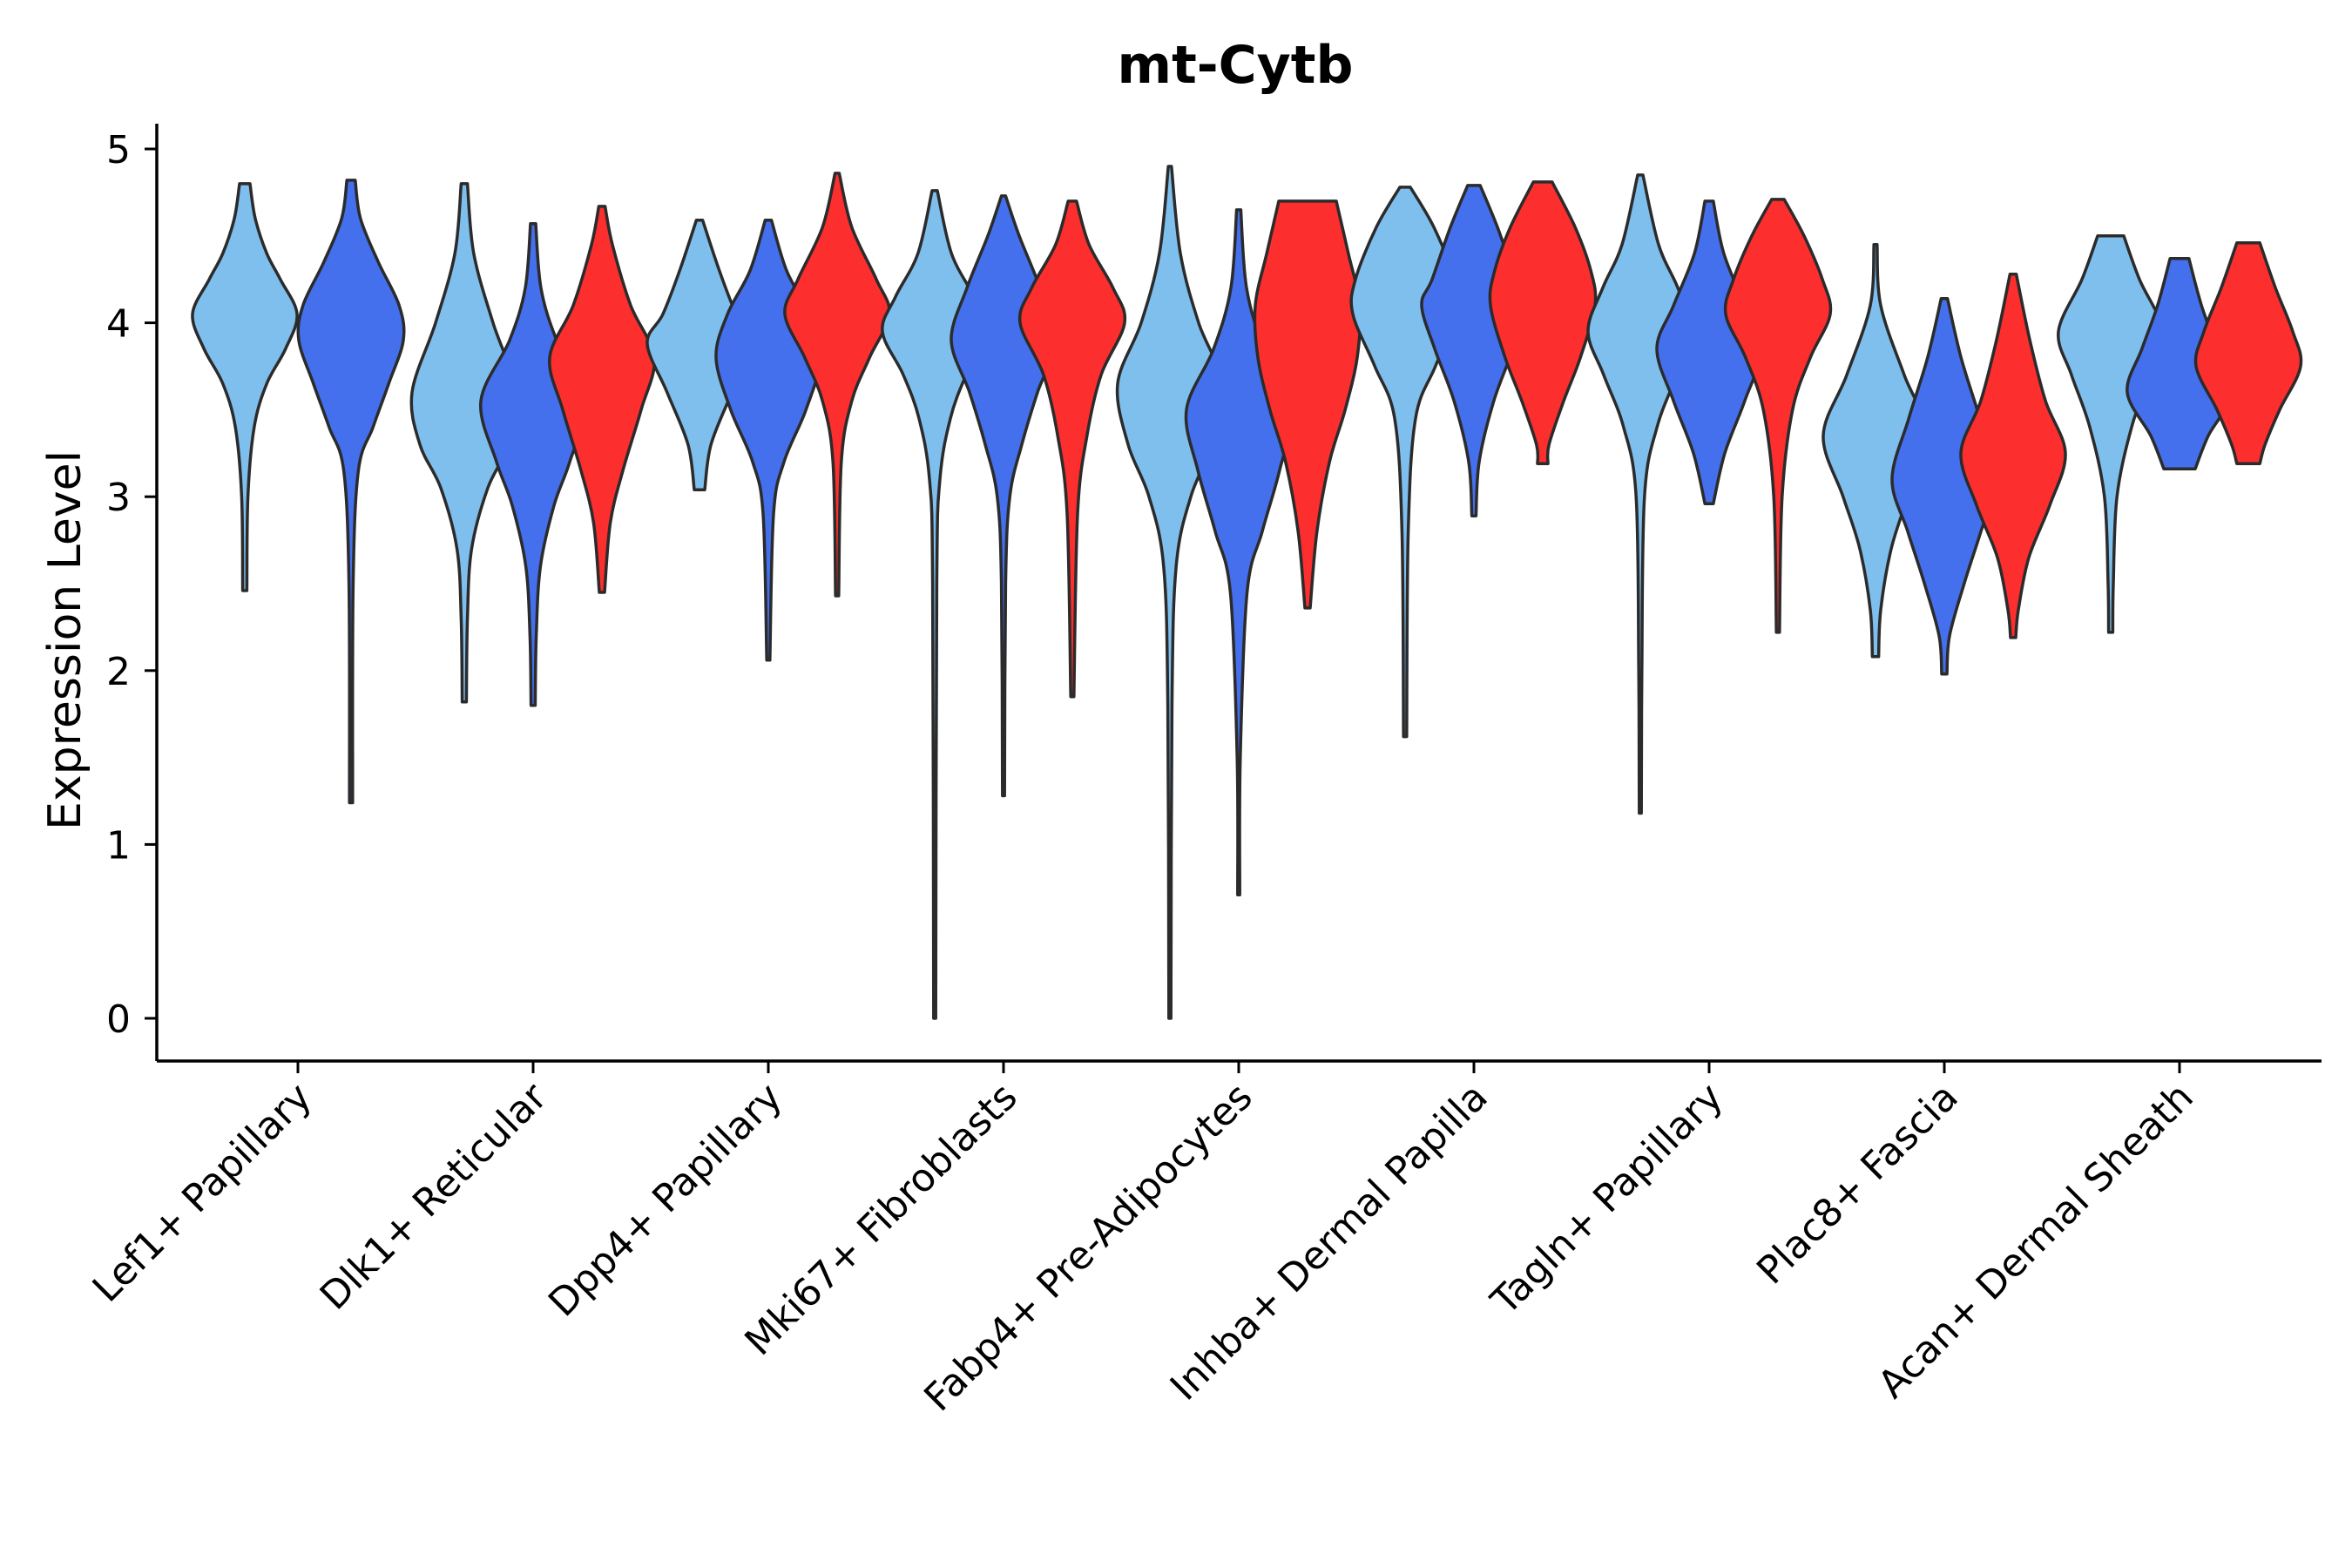 Image resolution: width=2352 pixels, height=1568 pixels. Describe the element at coordinates (119, 324) in the screenshot. I see `y-tick-label-4: 4` at that location.